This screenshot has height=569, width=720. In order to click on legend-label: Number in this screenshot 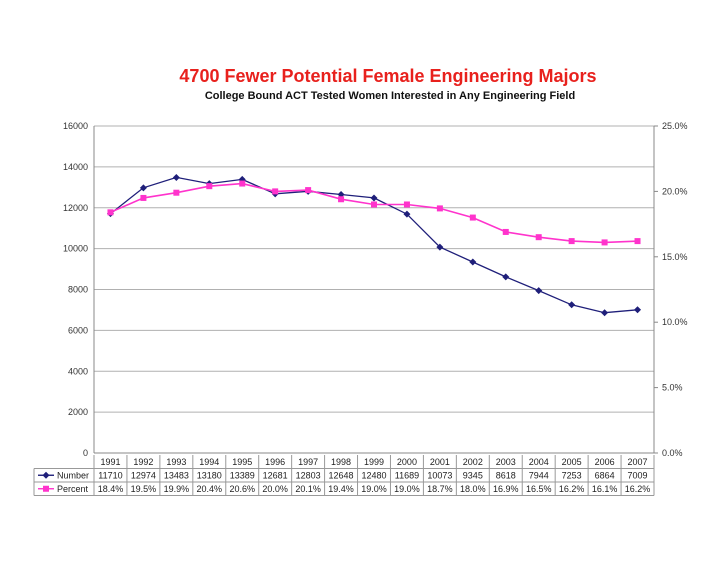, I will do `click(73, 476)`.